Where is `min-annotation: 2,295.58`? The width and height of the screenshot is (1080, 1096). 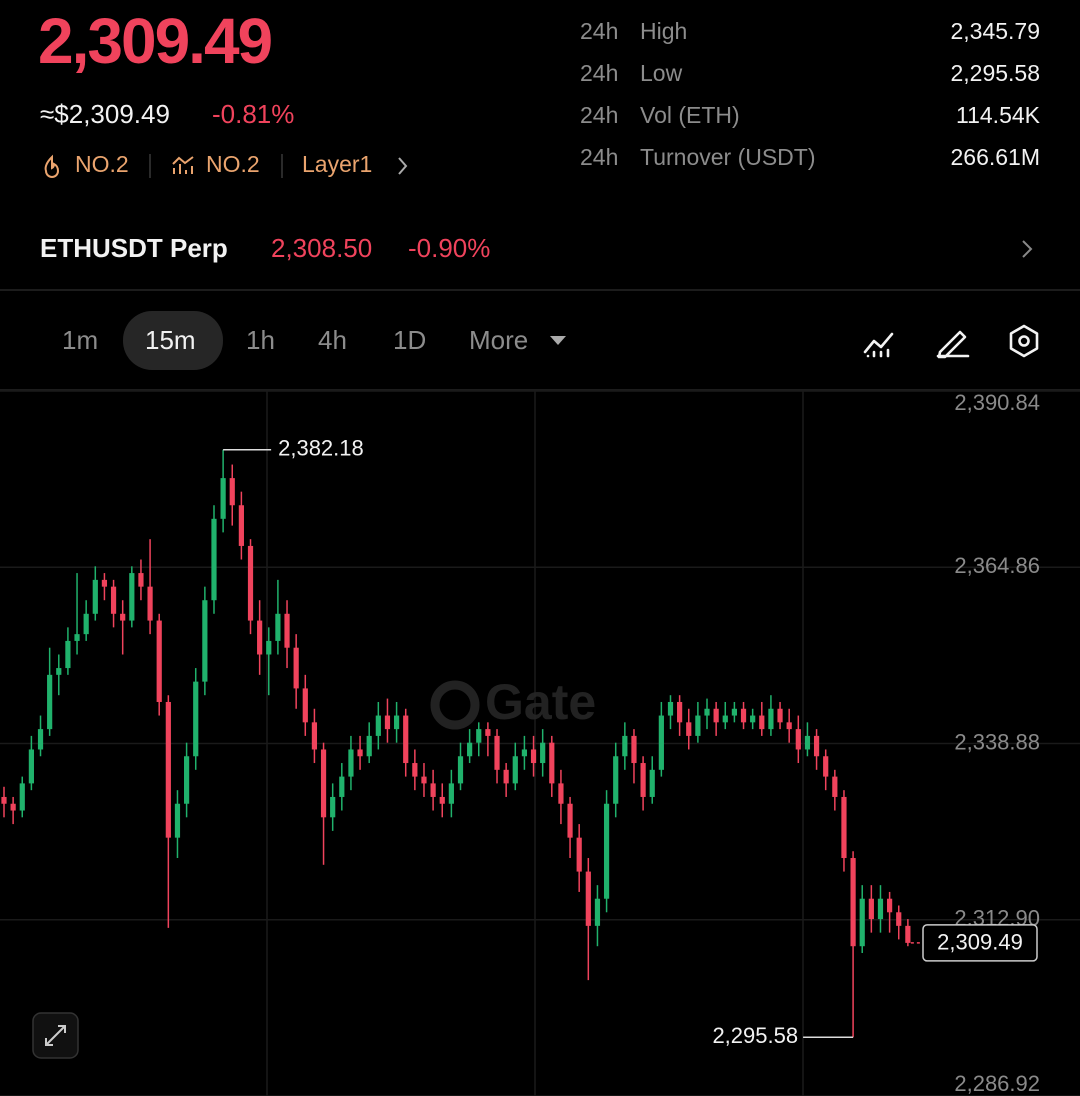
min-annotation: 2,295.58 is located at coordinates (755, 1035).